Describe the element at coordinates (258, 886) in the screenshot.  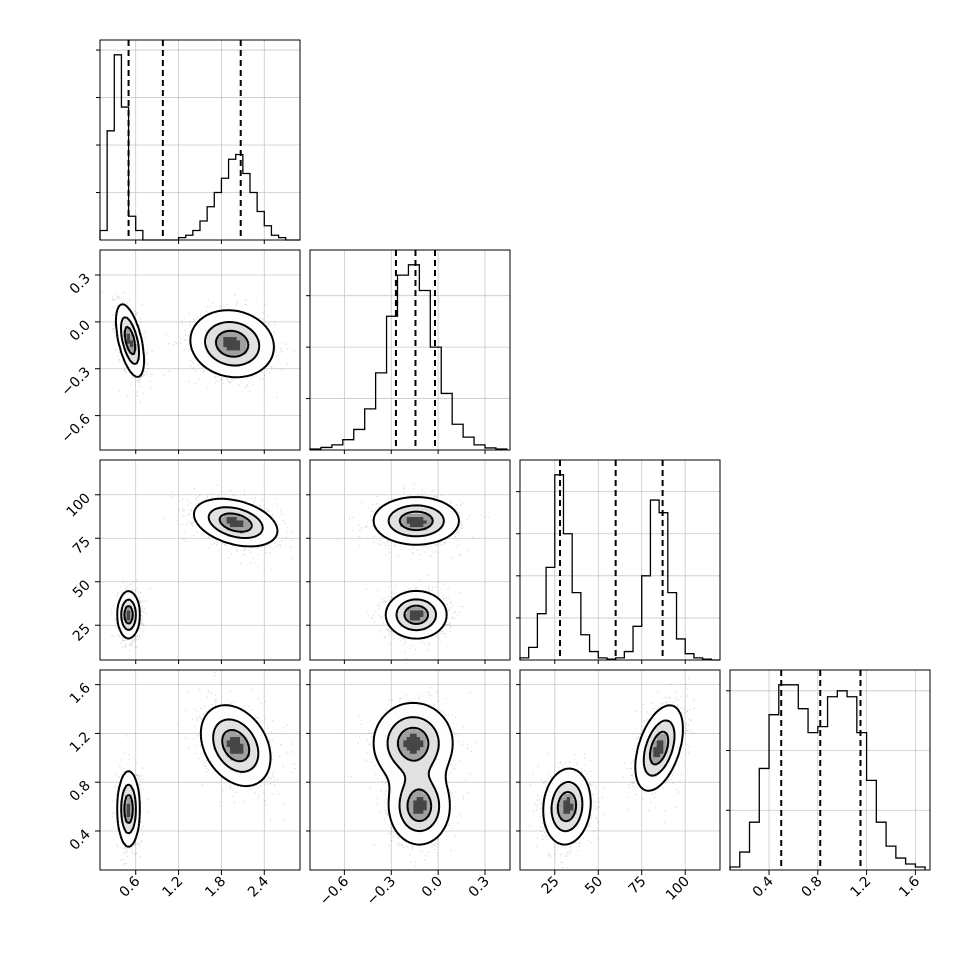
I see `x-tick-label: 2.4` at that location.